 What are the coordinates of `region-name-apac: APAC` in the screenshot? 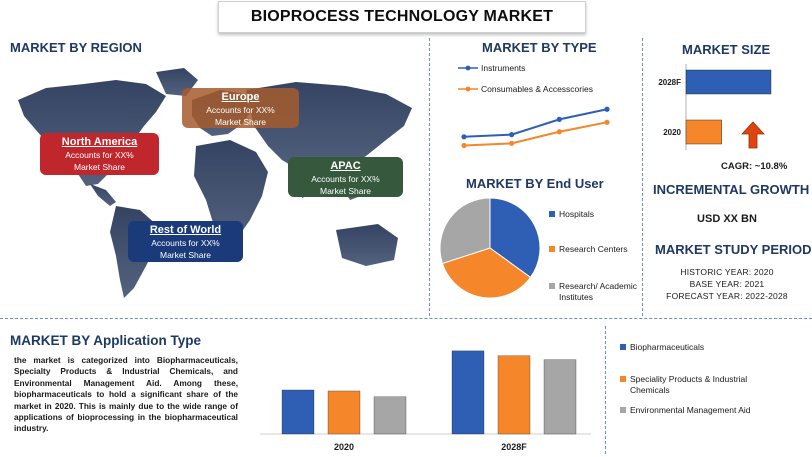 It's located at (345, 166).